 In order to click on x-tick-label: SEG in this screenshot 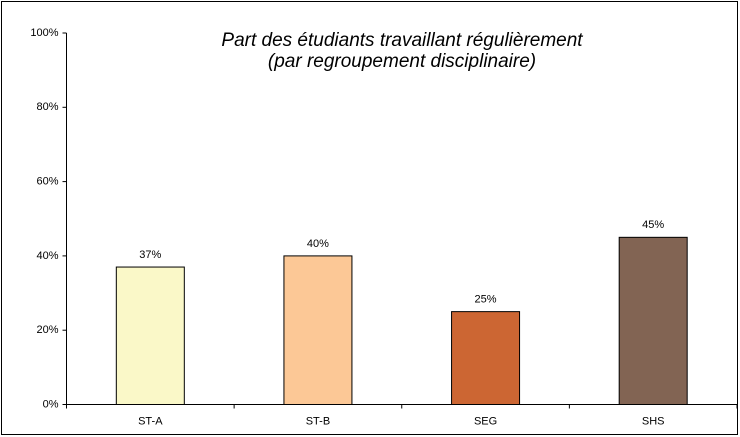, I will do `click(485, 421)`.